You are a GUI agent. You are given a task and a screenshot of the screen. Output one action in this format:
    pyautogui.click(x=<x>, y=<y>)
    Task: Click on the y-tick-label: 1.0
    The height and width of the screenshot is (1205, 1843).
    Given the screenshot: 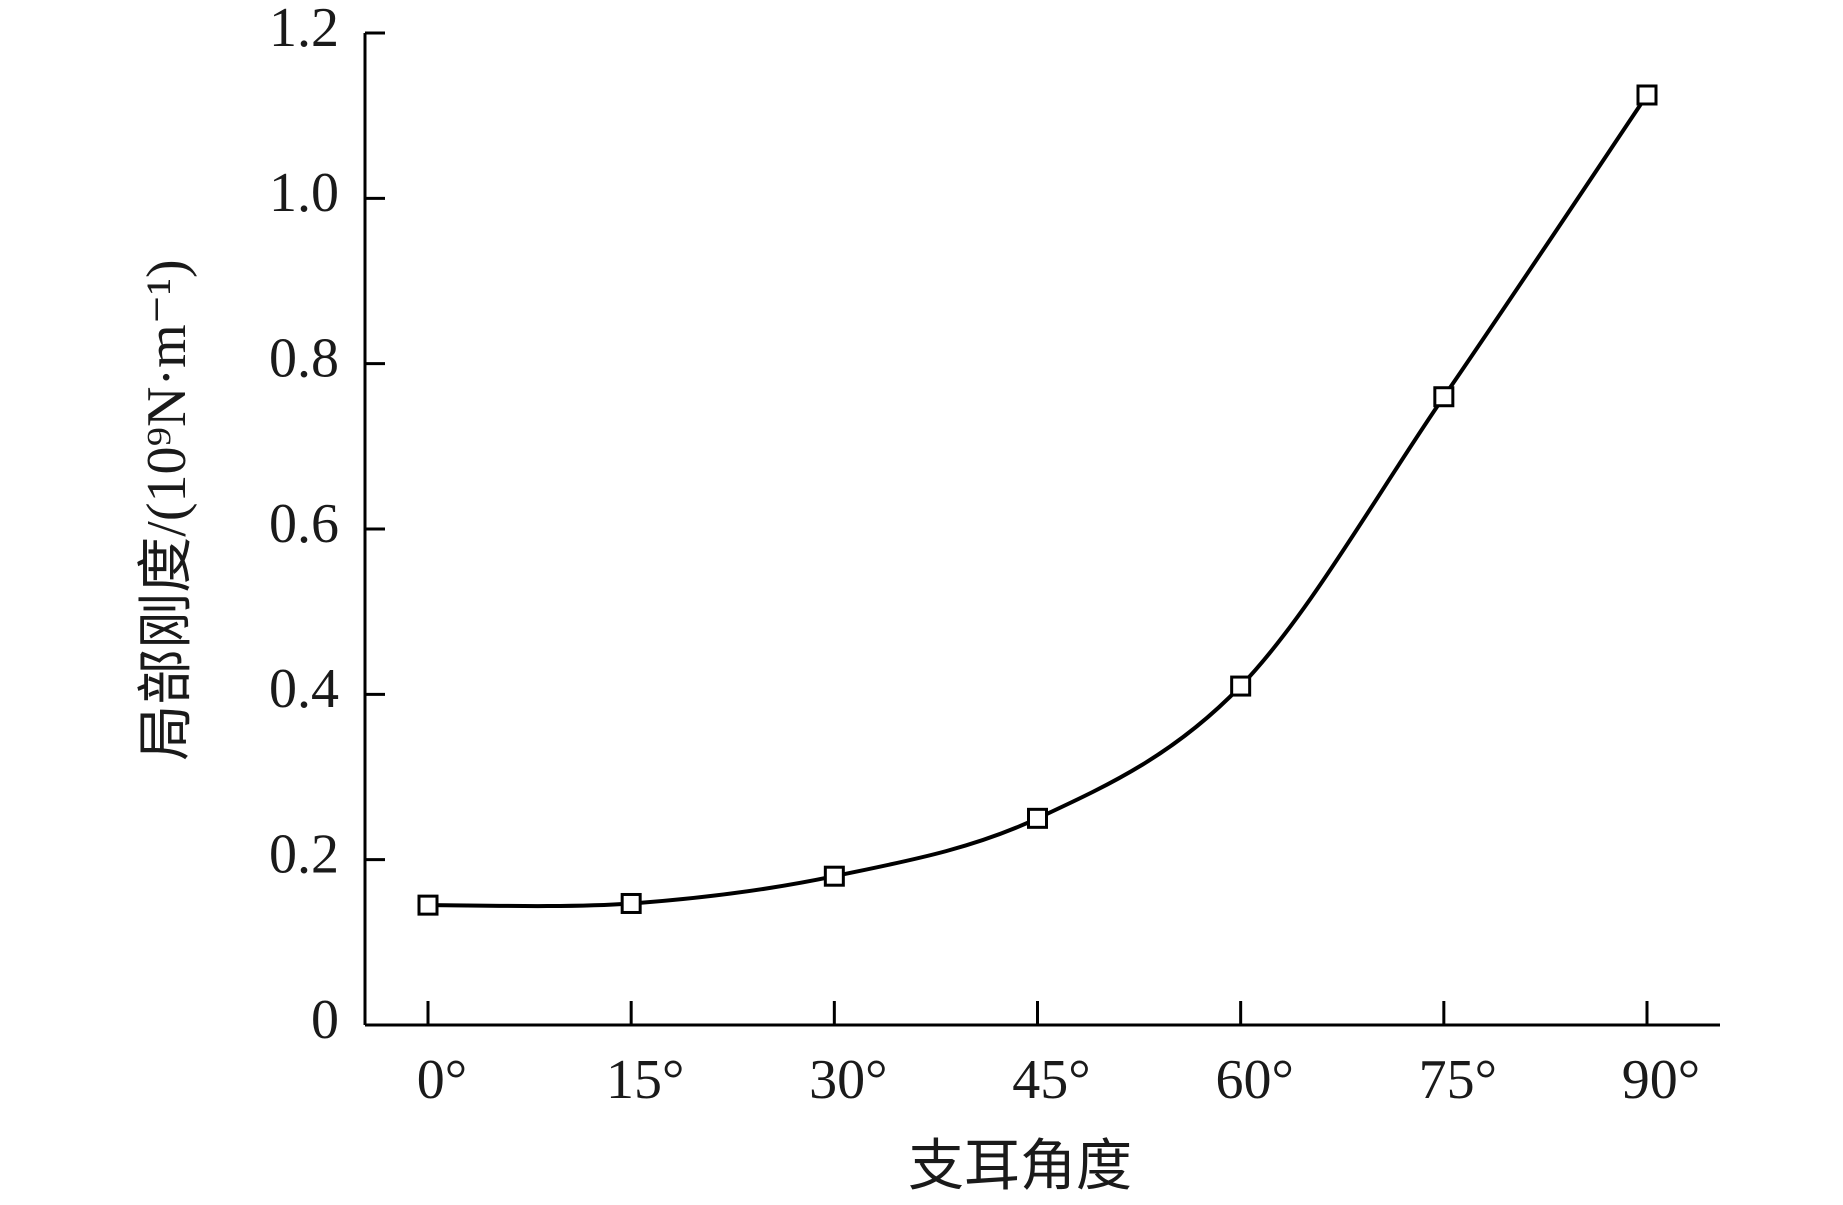 What is the action you would take?
    pyautogui.click(x=304, y=193)
    